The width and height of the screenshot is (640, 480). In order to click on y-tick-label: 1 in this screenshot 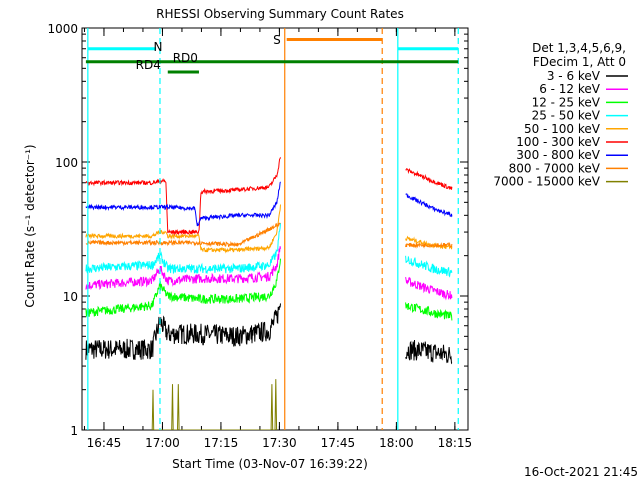, I will do `click(74, 431)`.